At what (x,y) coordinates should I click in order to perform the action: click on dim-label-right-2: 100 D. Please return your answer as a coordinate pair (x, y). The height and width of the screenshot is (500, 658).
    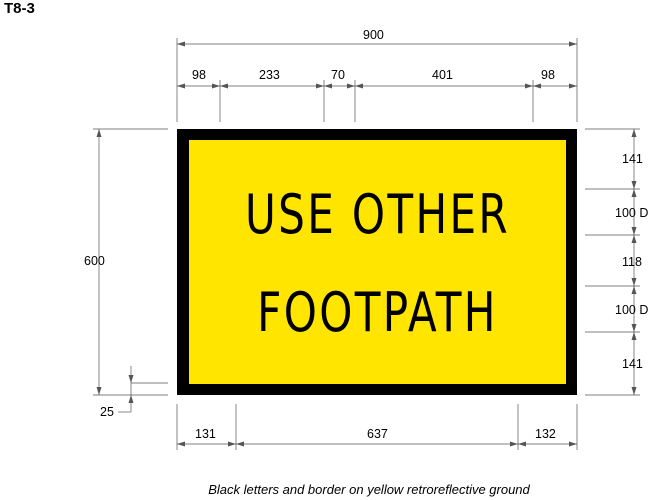
    Looking at the image, I should click on (632, 213).